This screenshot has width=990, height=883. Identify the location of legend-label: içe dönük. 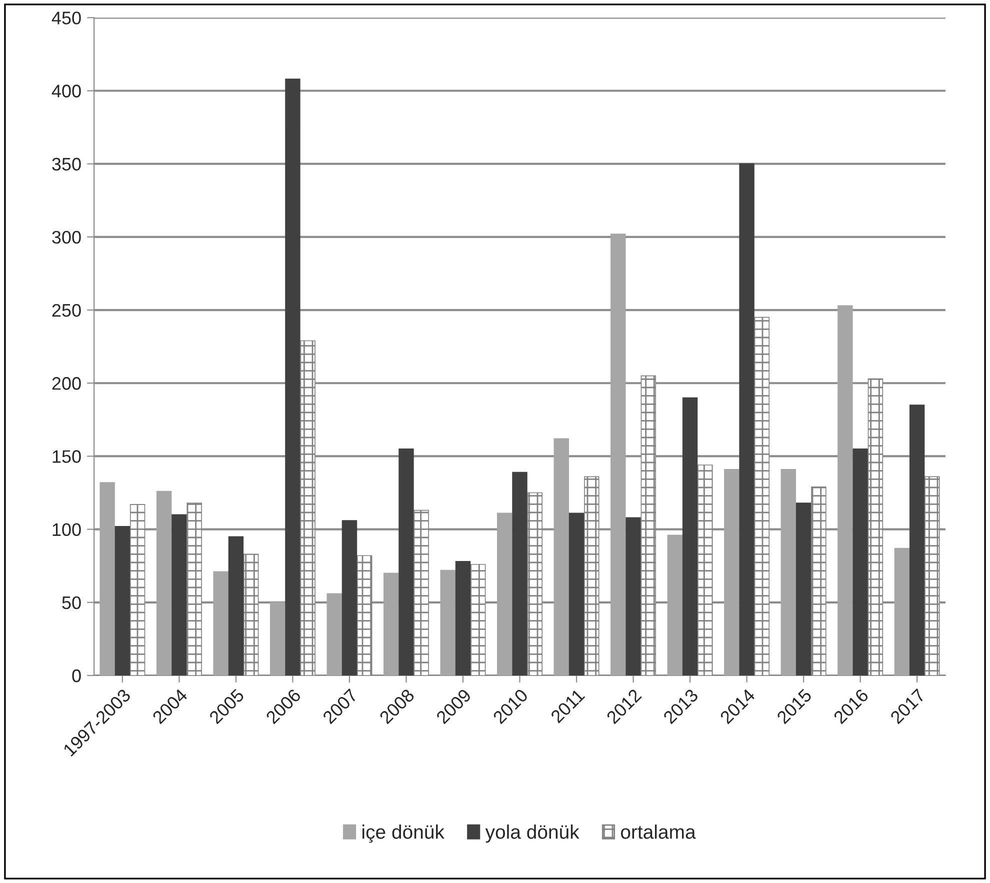
(403, 833).